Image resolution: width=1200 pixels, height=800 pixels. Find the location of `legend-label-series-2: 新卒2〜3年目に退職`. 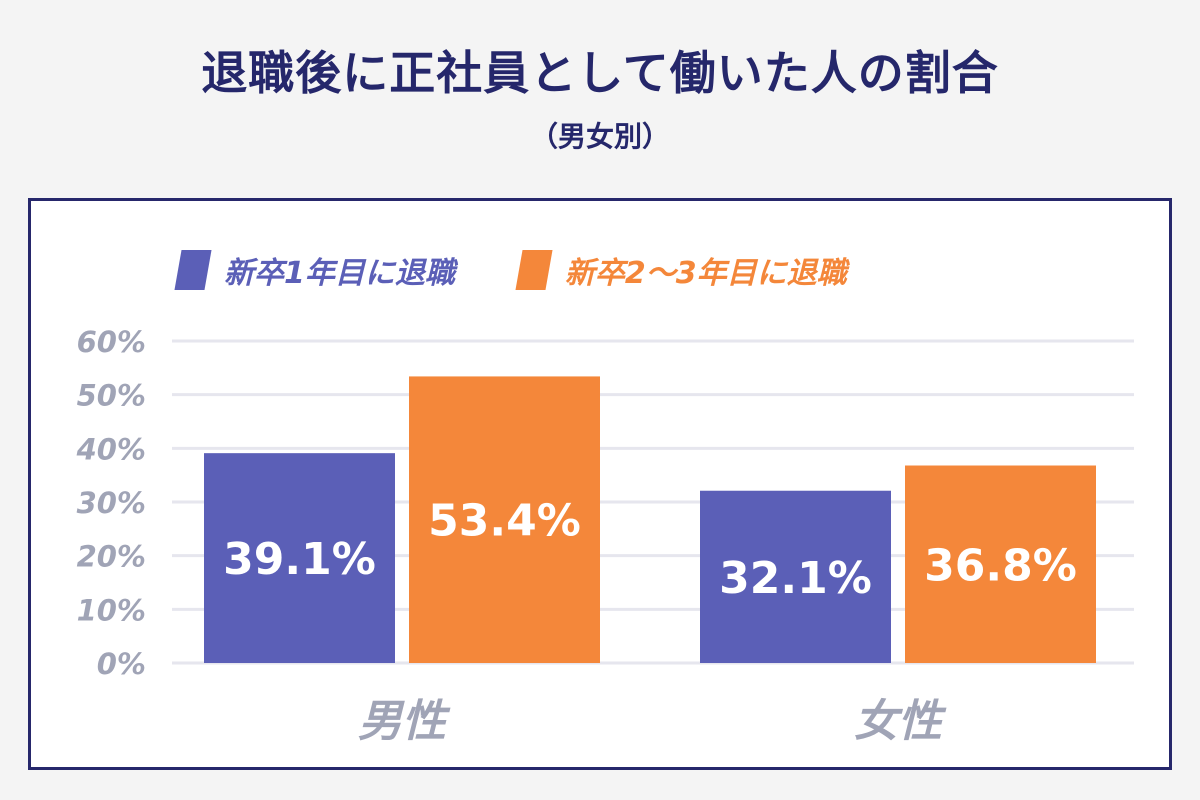

legend-label-series-2: 新卒2〜3年目に退職 is located at coordinates (705, 273).